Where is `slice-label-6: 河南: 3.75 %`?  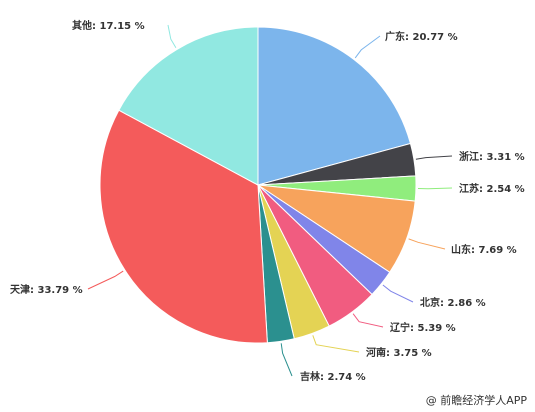 slice-label-6: 河南: 3.75 % is located at coordinates (399, 352).